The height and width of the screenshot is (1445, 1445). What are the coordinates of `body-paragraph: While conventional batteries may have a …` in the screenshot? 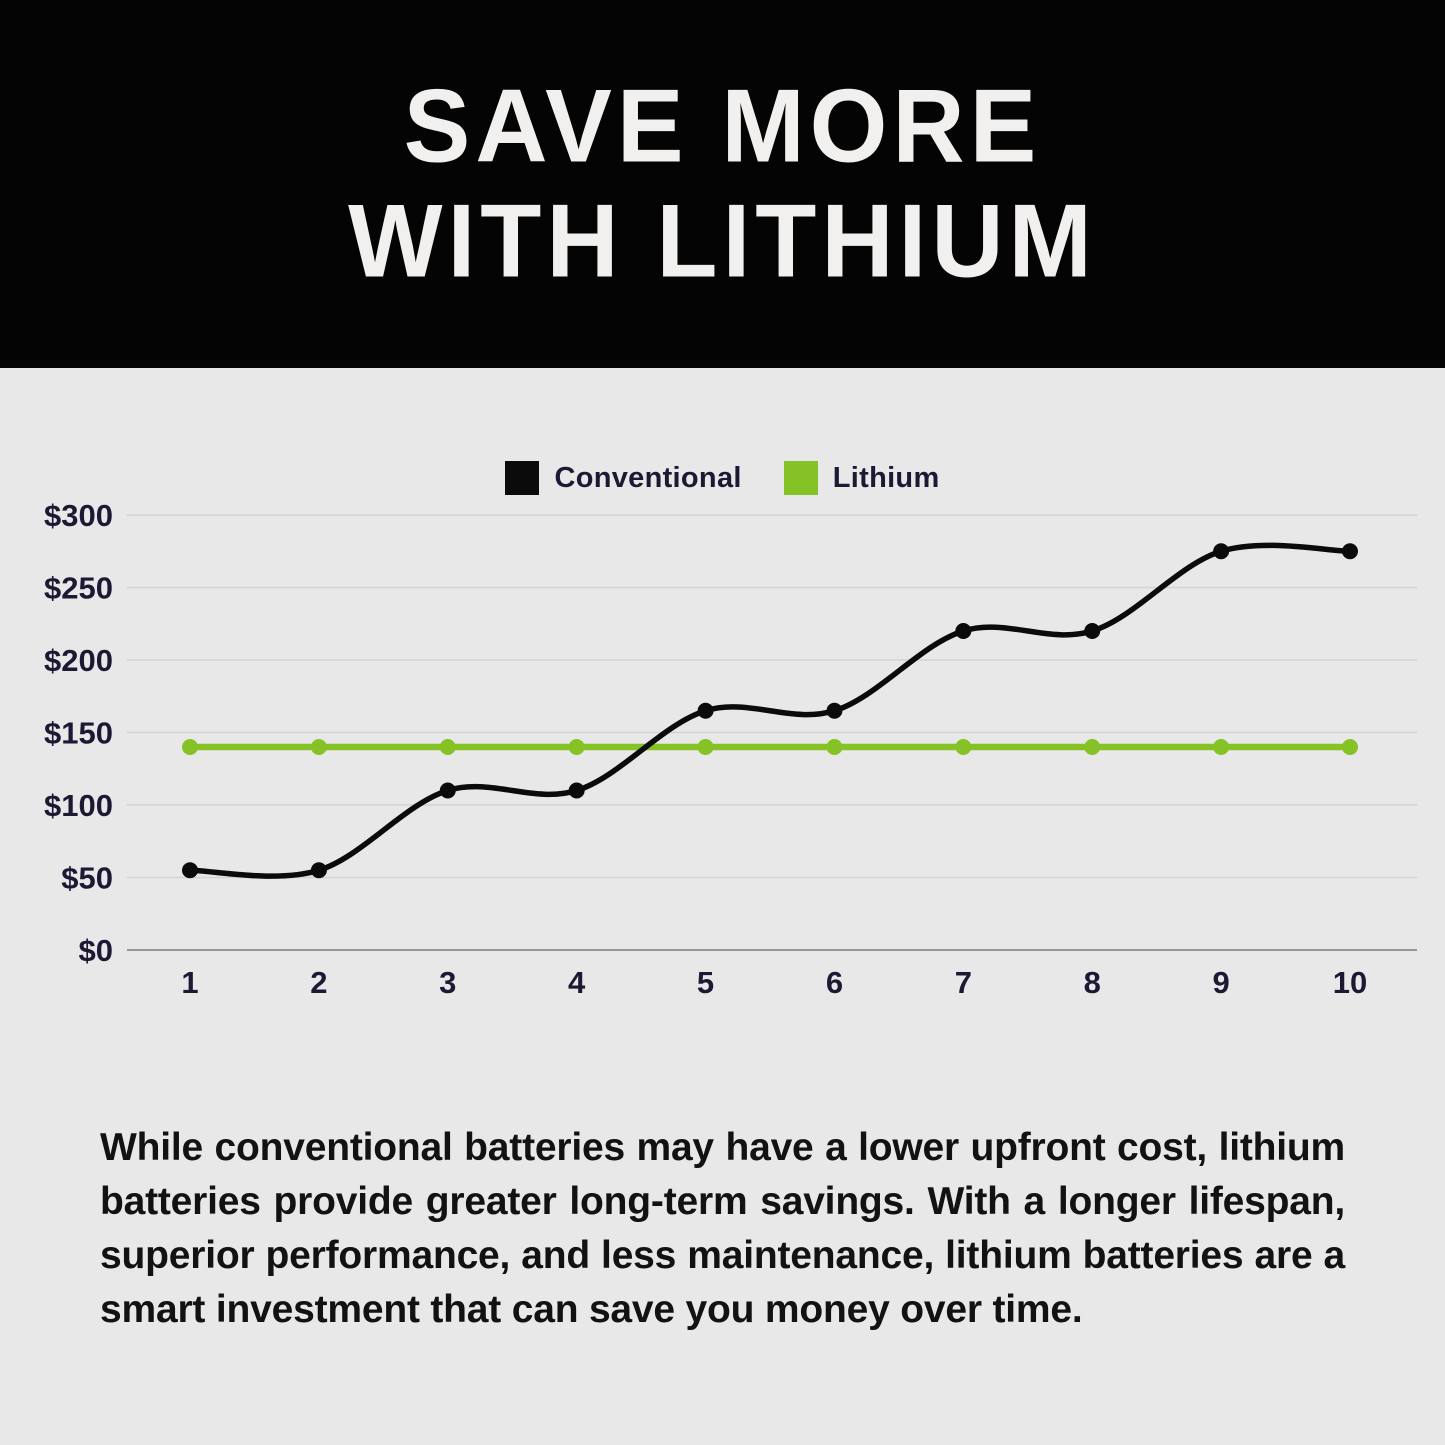 It's located at (722, 1228).